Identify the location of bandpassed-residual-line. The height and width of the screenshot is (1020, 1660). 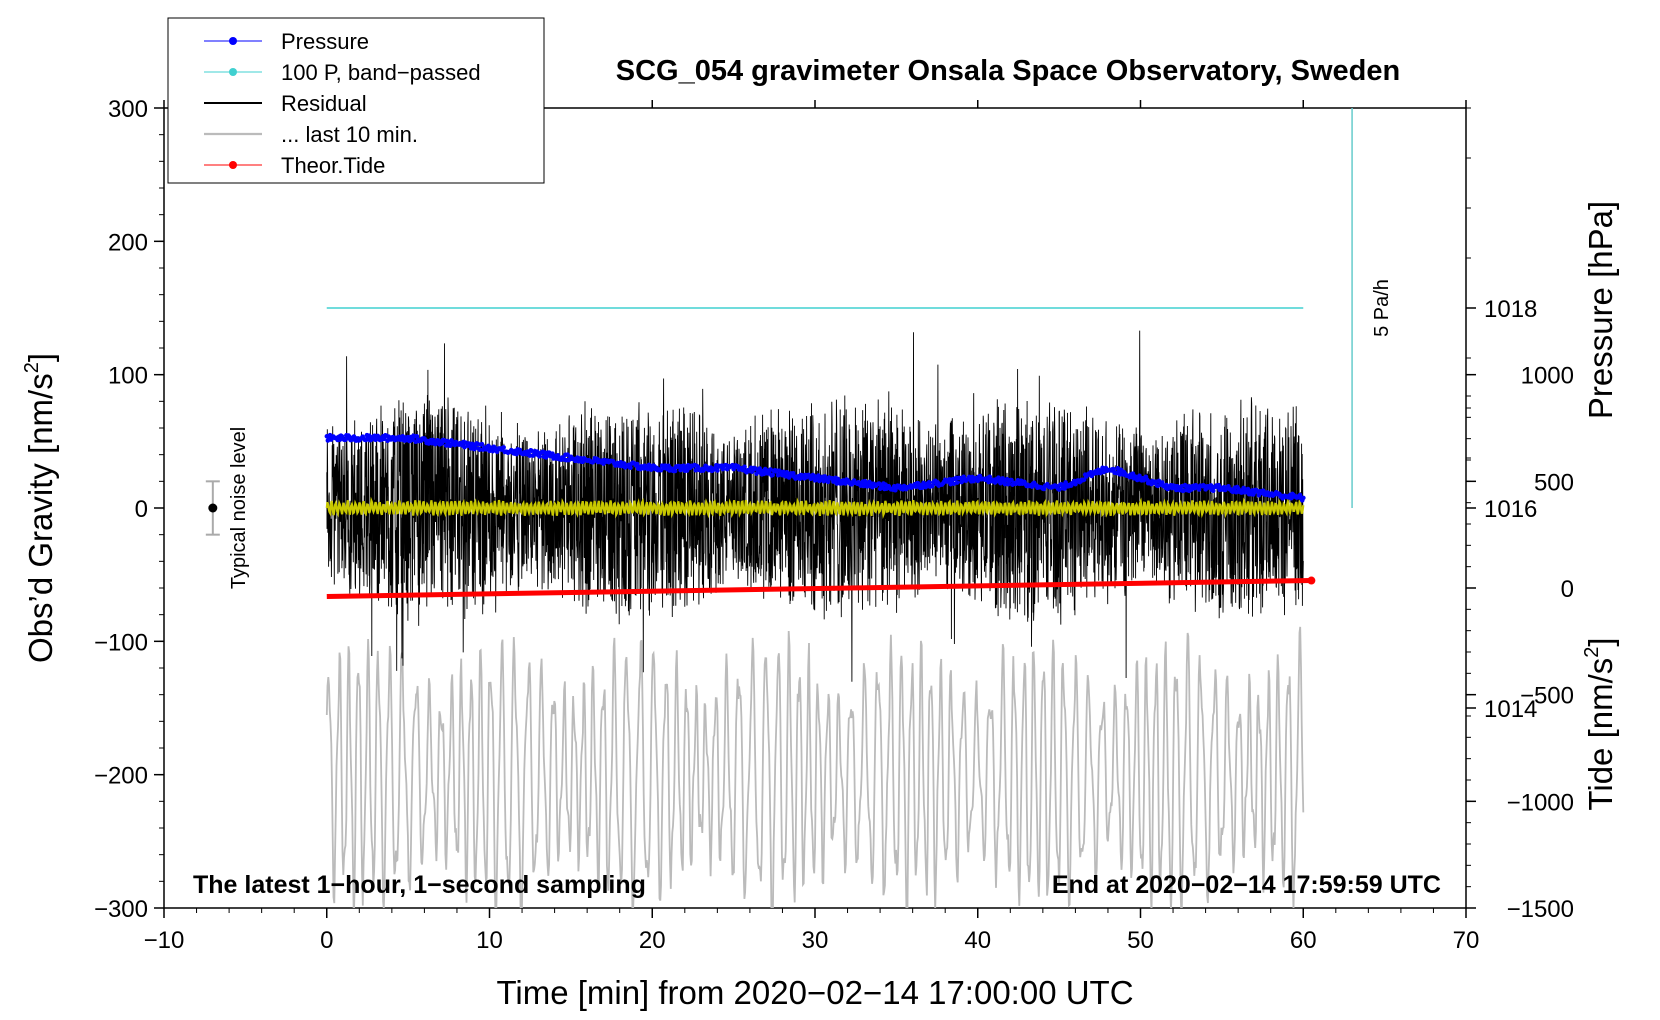
(815, 508).